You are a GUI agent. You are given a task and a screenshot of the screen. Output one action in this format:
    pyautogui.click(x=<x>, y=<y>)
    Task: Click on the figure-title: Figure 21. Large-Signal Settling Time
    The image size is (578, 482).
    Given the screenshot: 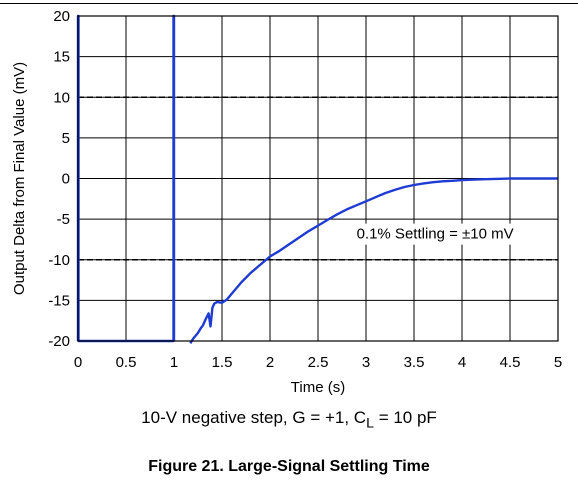 What is the action you would take?
    pyautogui.click(x=289, y=466)
    